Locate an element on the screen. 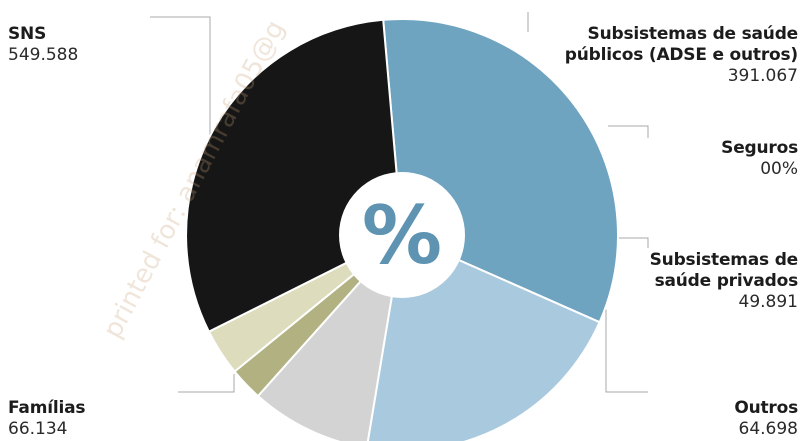  legend-subsistemas-privados: Subsistemas de saúde privados 49.891 is located at coordinates (713, 281).